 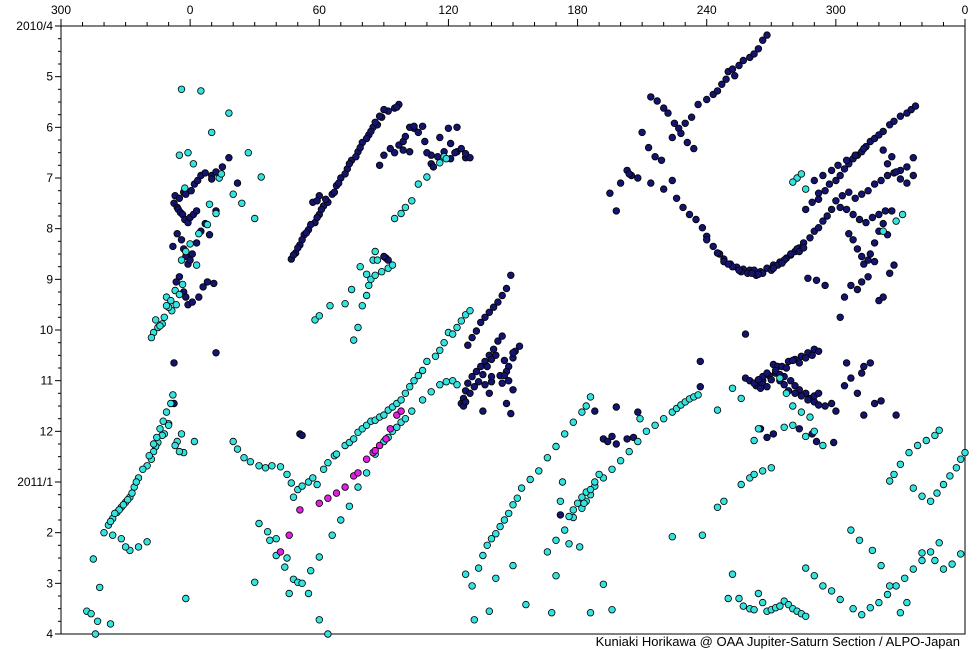 What do you see at coordinates (578, 10) in the screenshot?
I see `x-tick-label: 180` at bounding box center [578, 10].